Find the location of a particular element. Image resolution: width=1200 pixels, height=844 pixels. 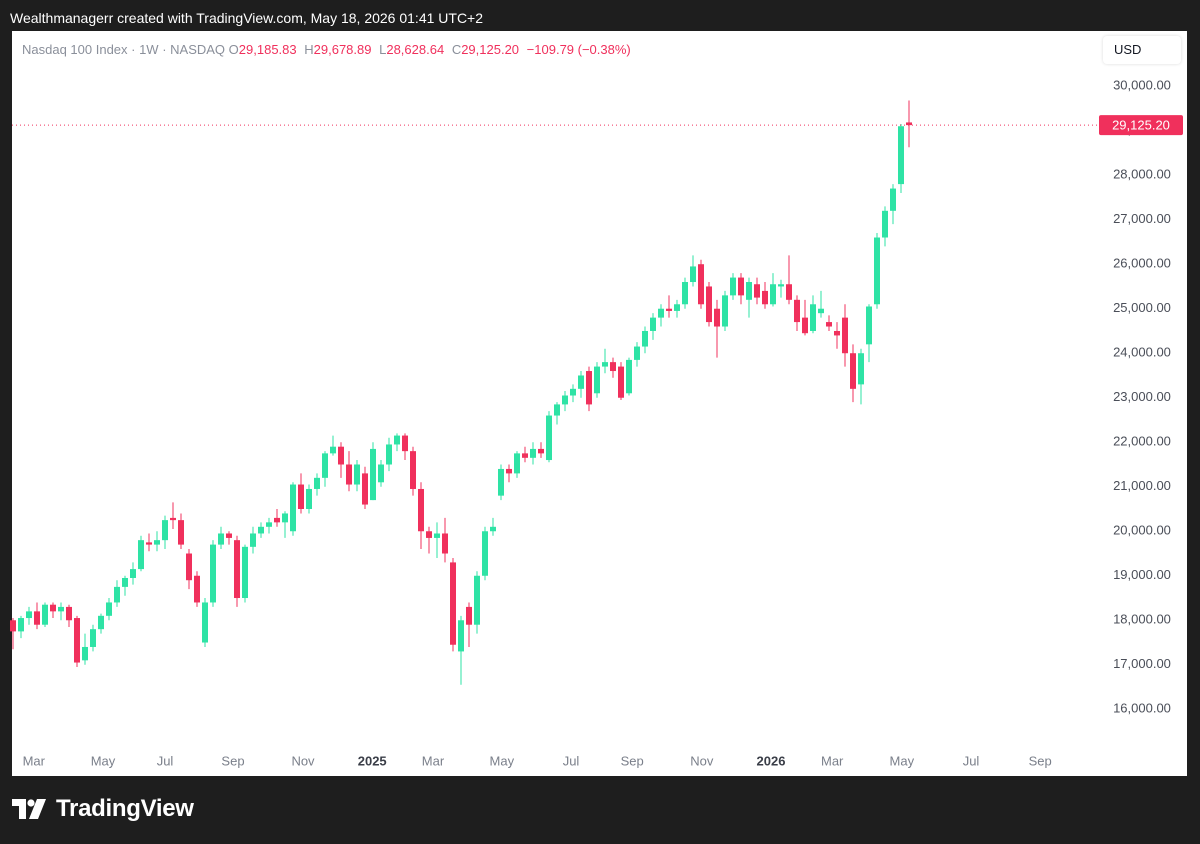

y-tick-label: 25,000.00 is located at coordinates (1142, 307).